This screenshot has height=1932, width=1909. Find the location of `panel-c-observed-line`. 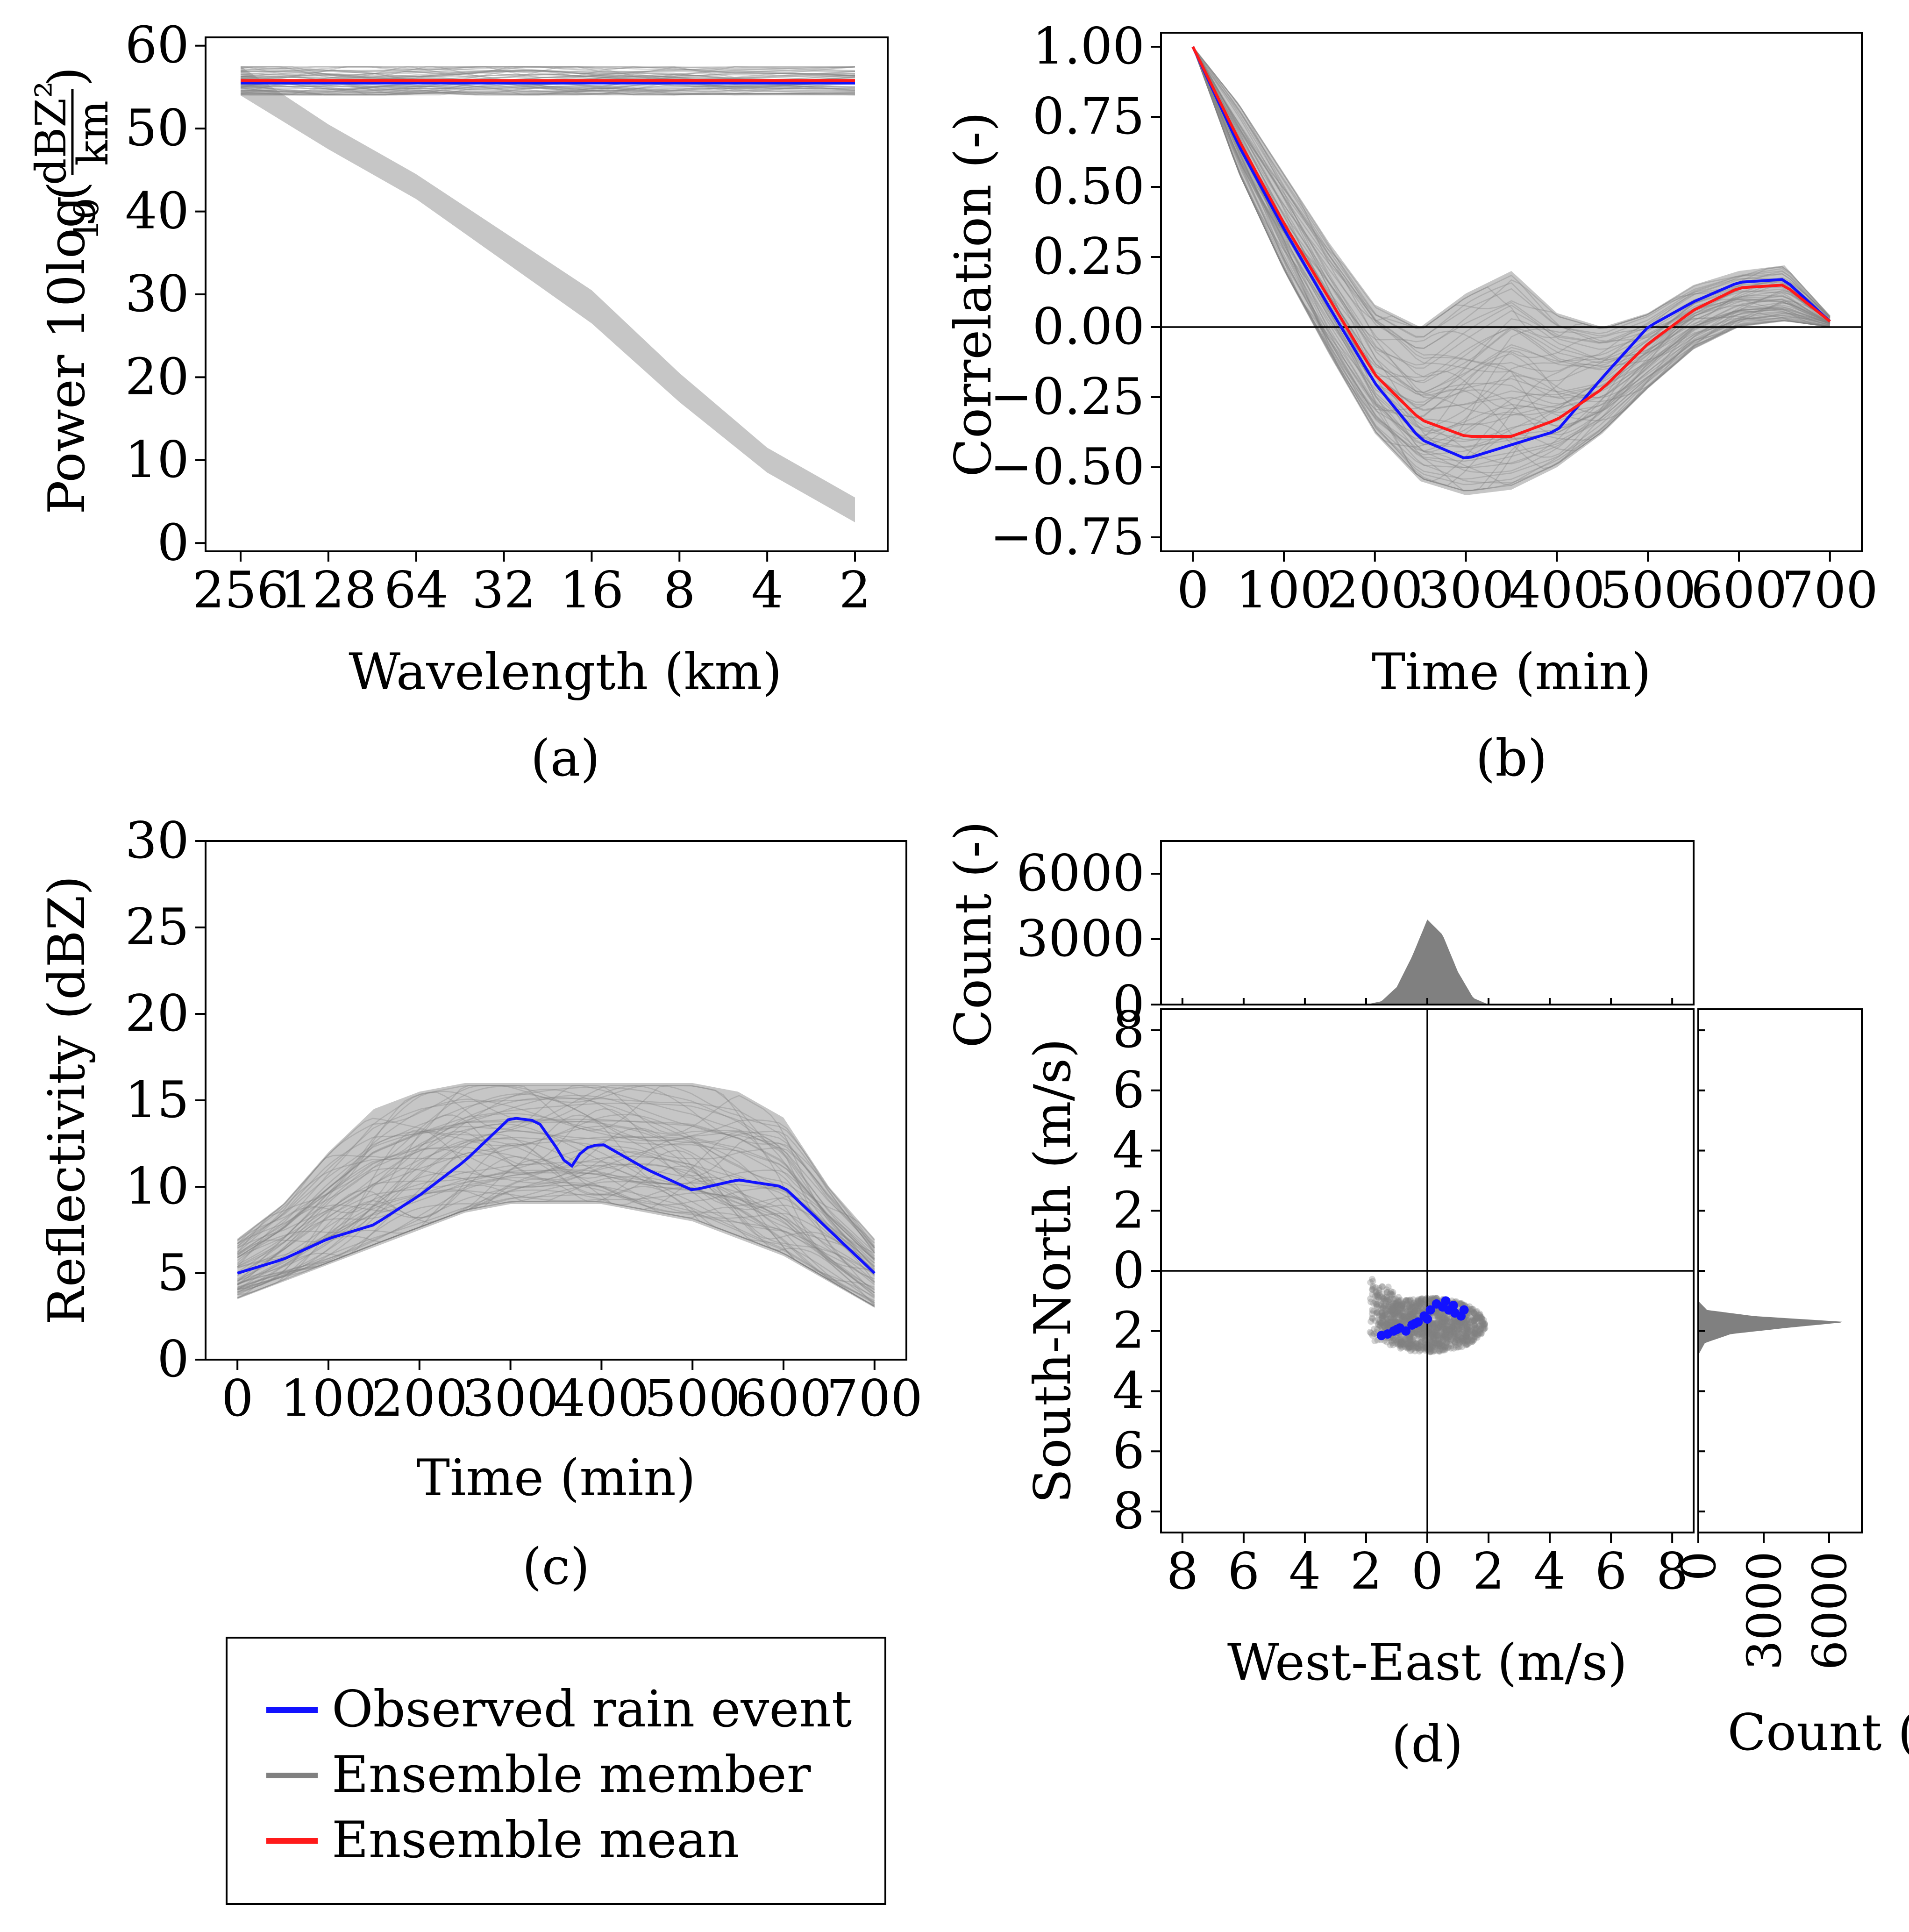

panel-c-observed-line is located at coordinates (556, 1196).